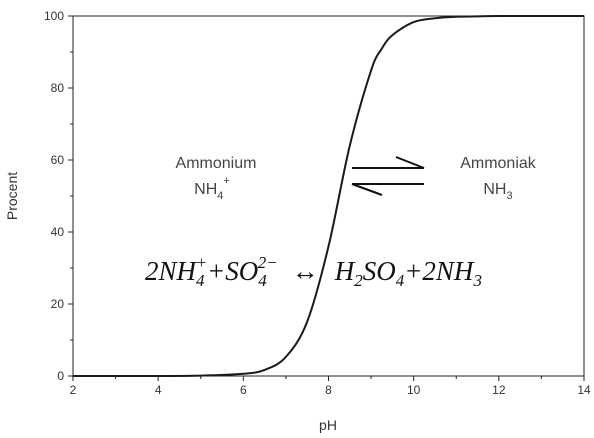 The image size is (594, 438). I want to click on y-tick-label-100: 100, so click(54, 16).